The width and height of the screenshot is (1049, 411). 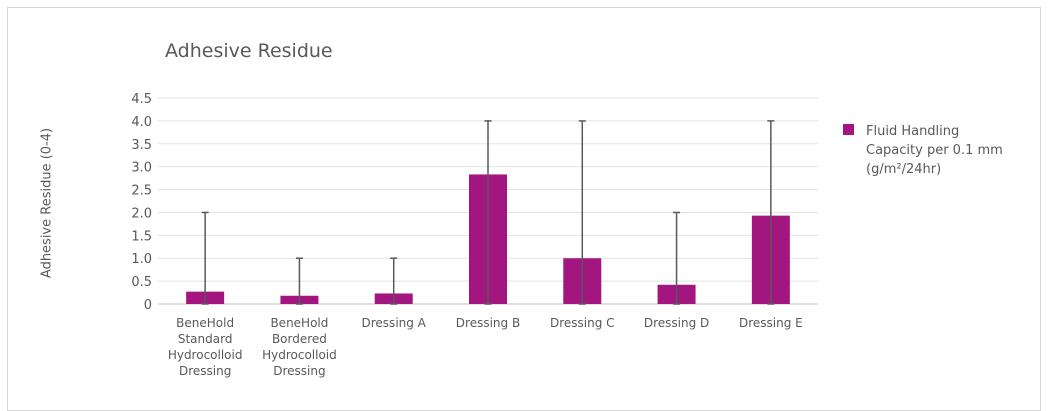 I want to click on x-category-label-line: Dressing D, so click(x=676, y=323).